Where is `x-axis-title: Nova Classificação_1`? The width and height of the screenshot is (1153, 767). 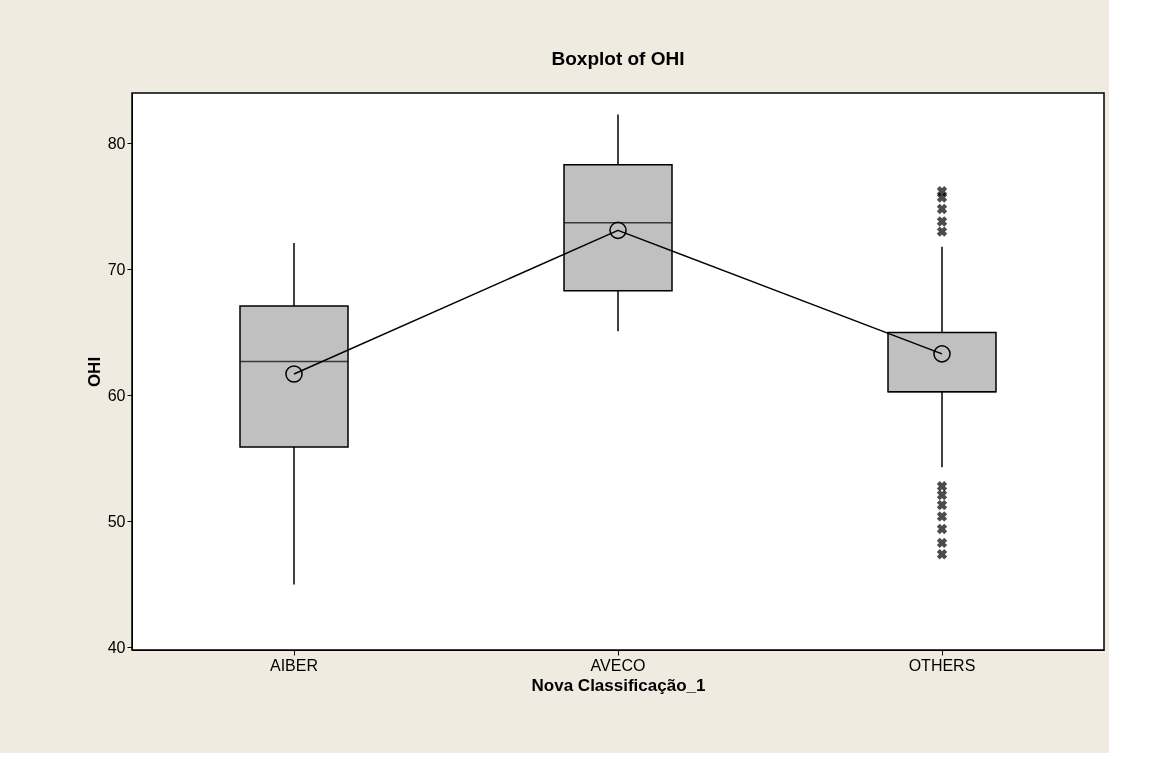 x-axis-title: Nova Classificação_1 is located at coordinates (618, 685).